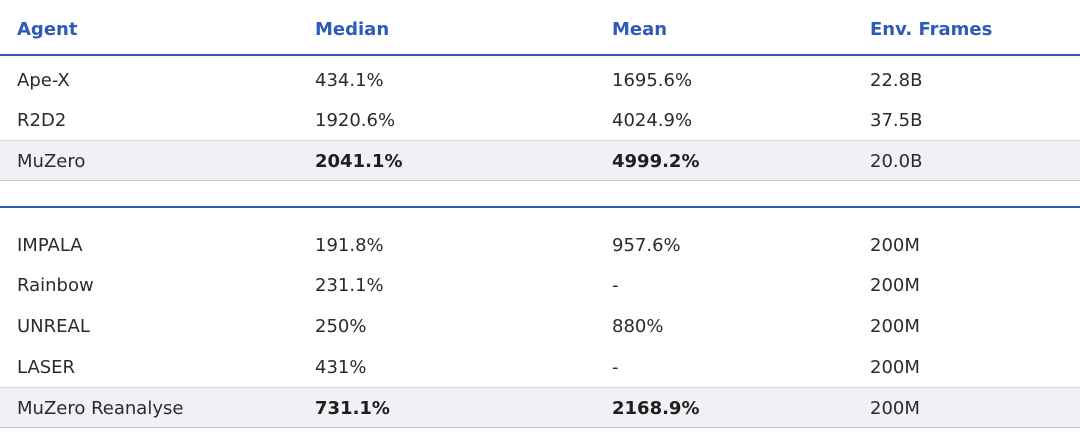  What do you see at coordinates (55, 285) in the screenshot?
I see `cell-agent: Rainbow` at bounding box center [55, 285].